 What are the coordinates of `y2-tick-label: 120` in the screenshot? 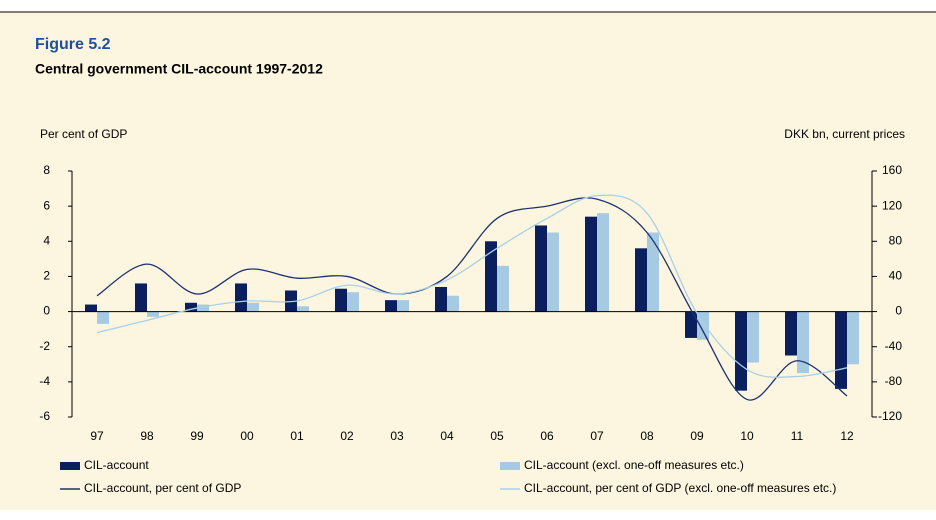 It's located at (892, 205).